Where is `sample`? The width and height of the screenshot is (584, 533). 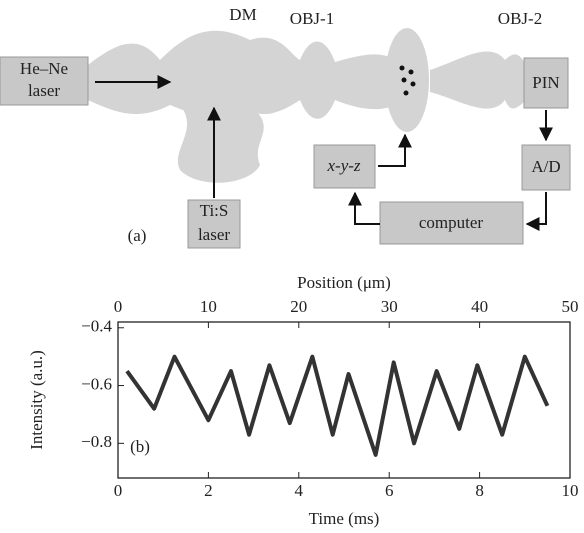
sample is located at coordinates (407, 80).